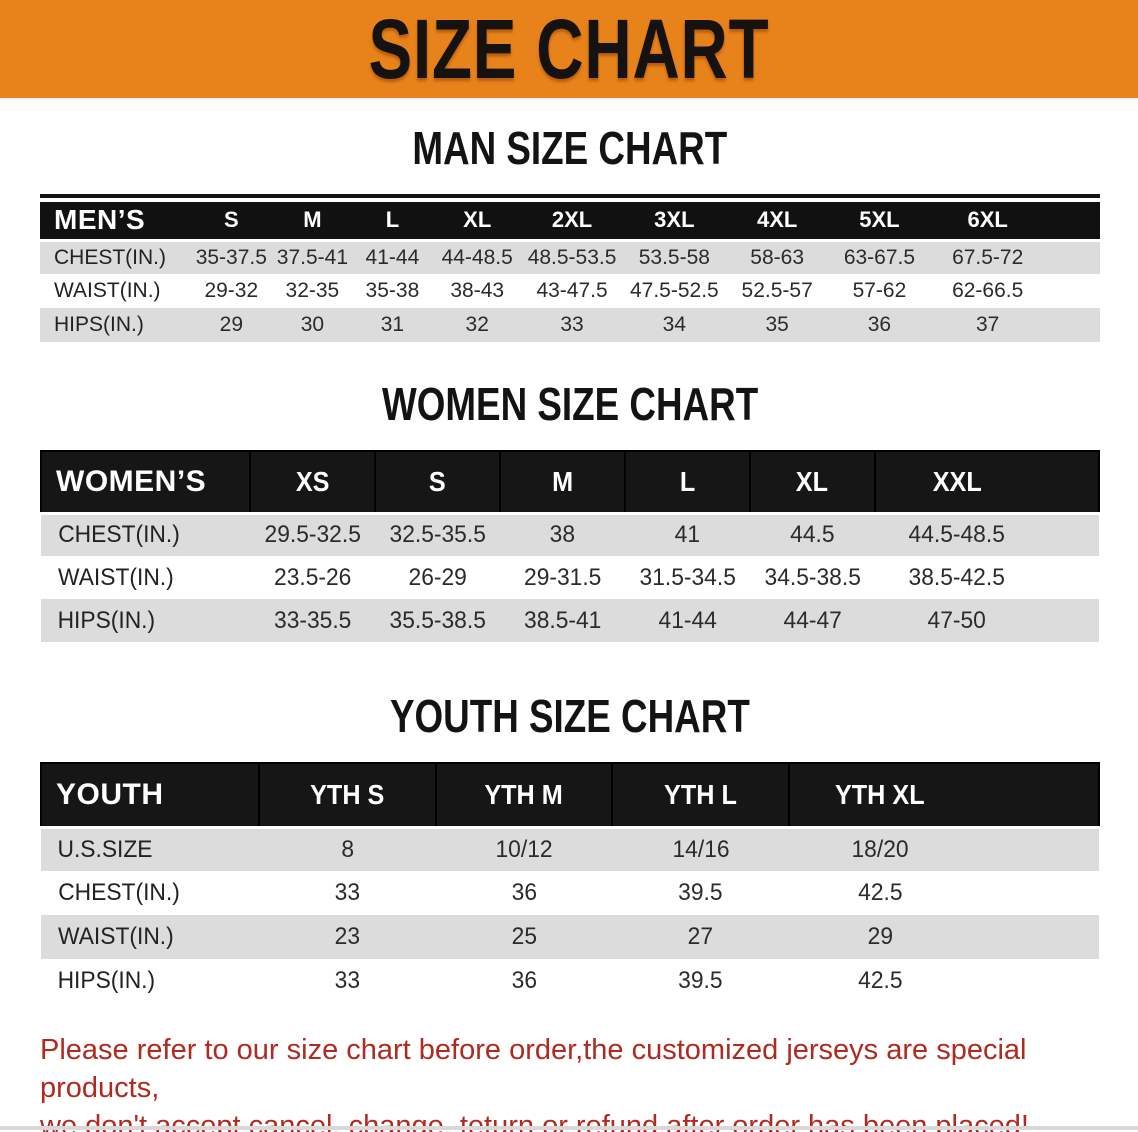 Image resolution: width=1138 pixels, height=1132 pixels. What do you see at coordinates (477, 325) in the screenshot?
I see `value-cell: 32` at bounding box center [477, 325].